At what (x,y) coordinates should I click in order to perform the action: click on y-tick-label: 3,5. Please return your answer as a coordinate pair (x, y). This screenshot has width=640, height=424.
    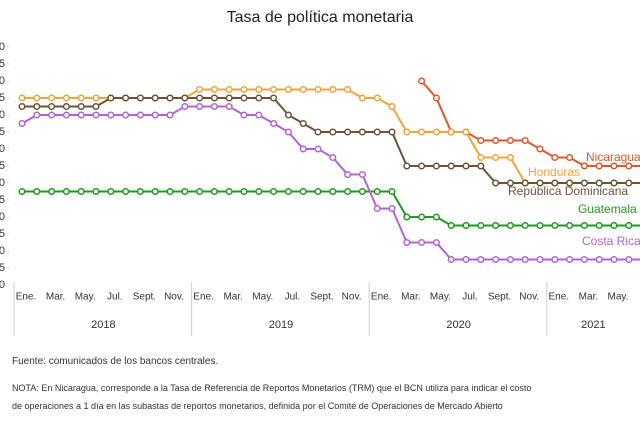
    Looking at the image, I should click on (2, 166).